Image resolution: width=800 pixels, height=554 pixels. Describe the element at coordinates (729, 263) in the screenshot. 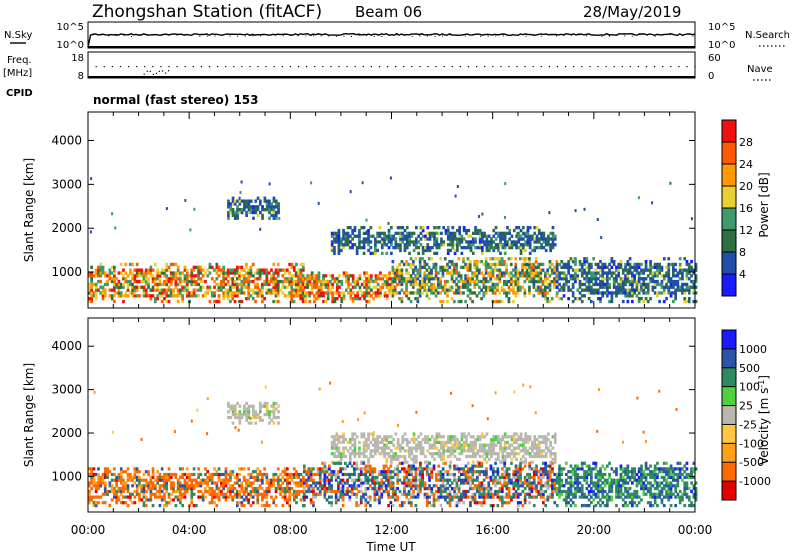

I see `power-colorbar-swatch` at that location.